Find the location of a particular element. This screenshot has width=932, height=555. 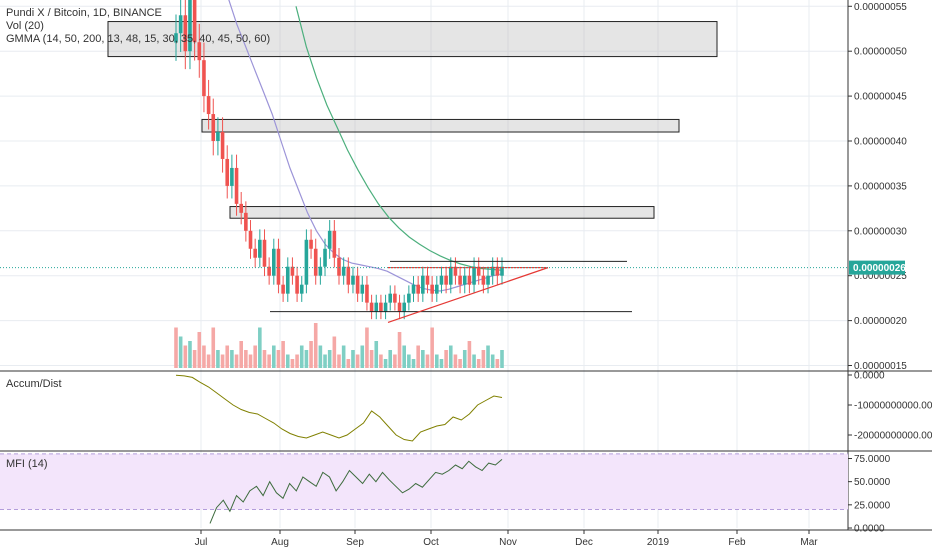

time-tick-label-2: Sep is located at coordinates (355, 542).